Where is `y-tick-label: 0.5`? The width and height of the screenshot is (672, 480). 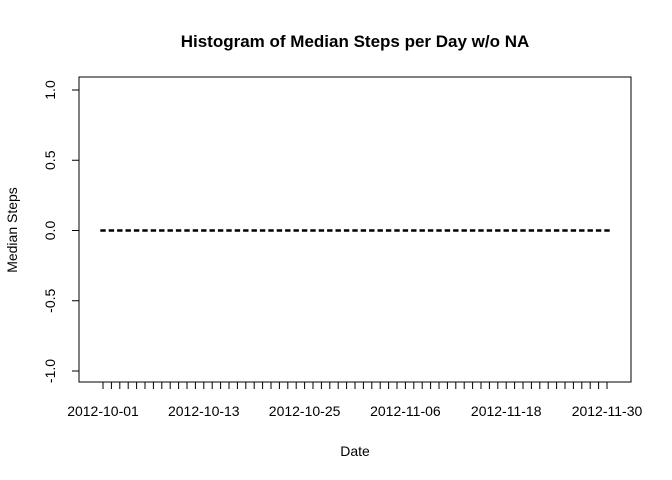 y-tick-label: 0.5 is located at coordinates (50, 160).